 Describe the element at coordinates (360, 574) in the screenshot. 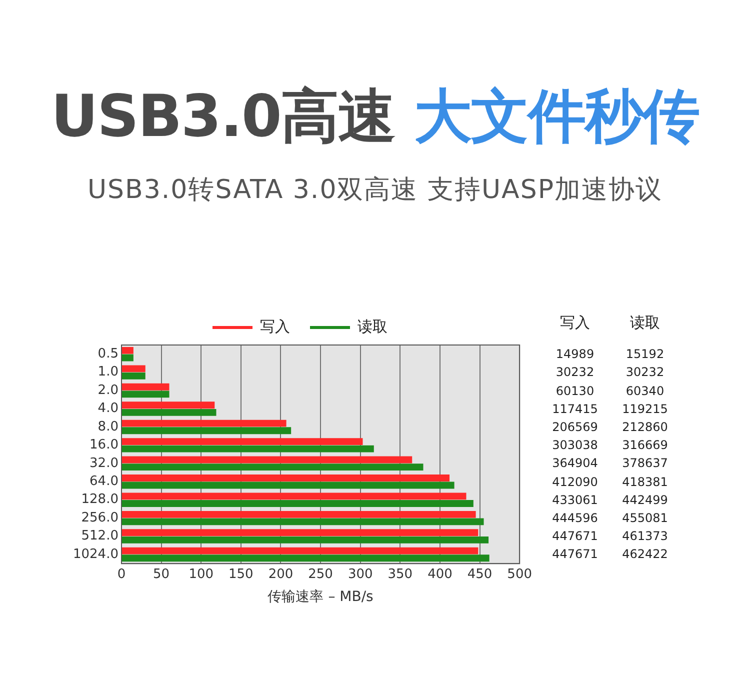

I see `x-tick-label: 300` at that location.